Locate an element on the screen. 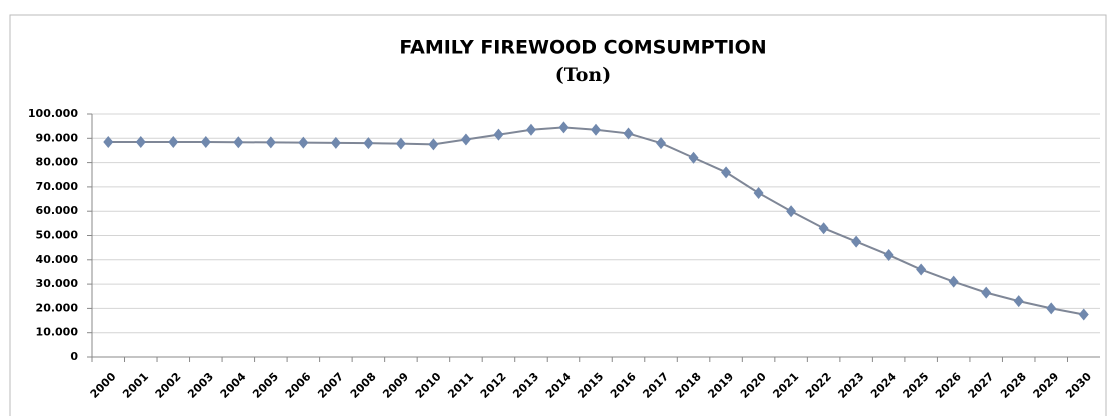  x-tick-label: 2004 is located at coordinates (233, 385).